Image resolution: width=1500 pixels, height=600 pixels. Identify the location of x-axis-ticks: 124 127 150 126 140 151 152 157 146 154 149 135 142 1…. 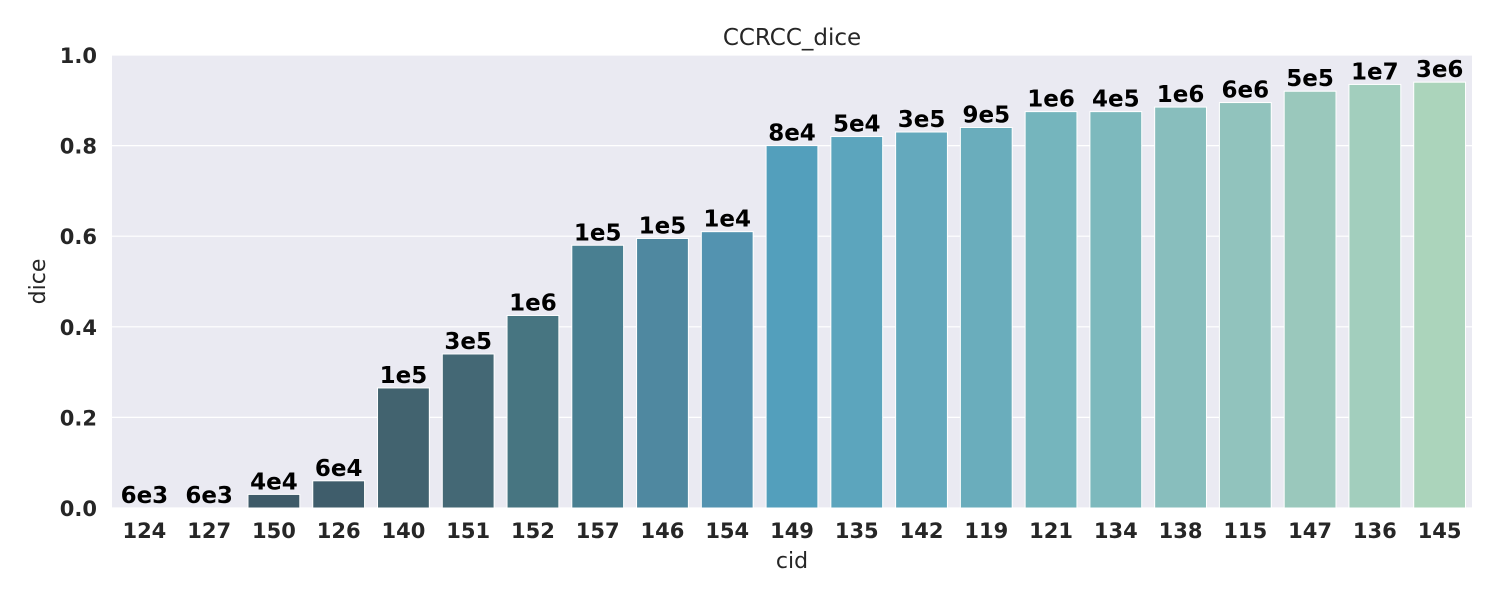
(791, 531).